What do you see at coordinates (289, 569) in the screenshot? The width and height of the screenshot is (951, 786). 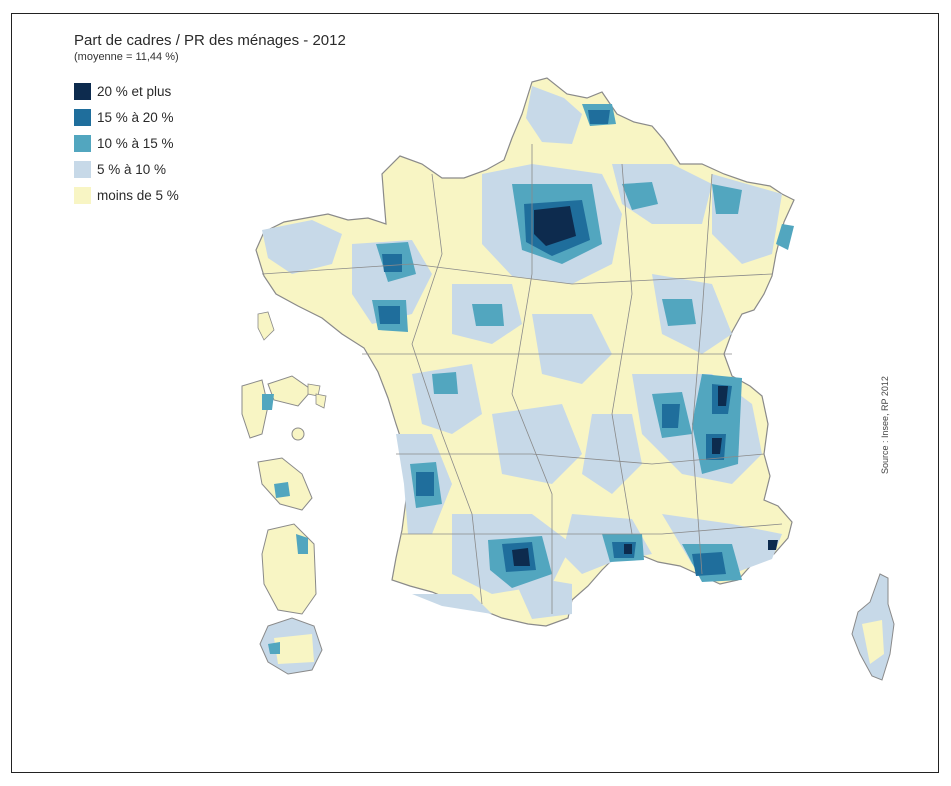 I see `guyane` at bounding box center [289, 569].